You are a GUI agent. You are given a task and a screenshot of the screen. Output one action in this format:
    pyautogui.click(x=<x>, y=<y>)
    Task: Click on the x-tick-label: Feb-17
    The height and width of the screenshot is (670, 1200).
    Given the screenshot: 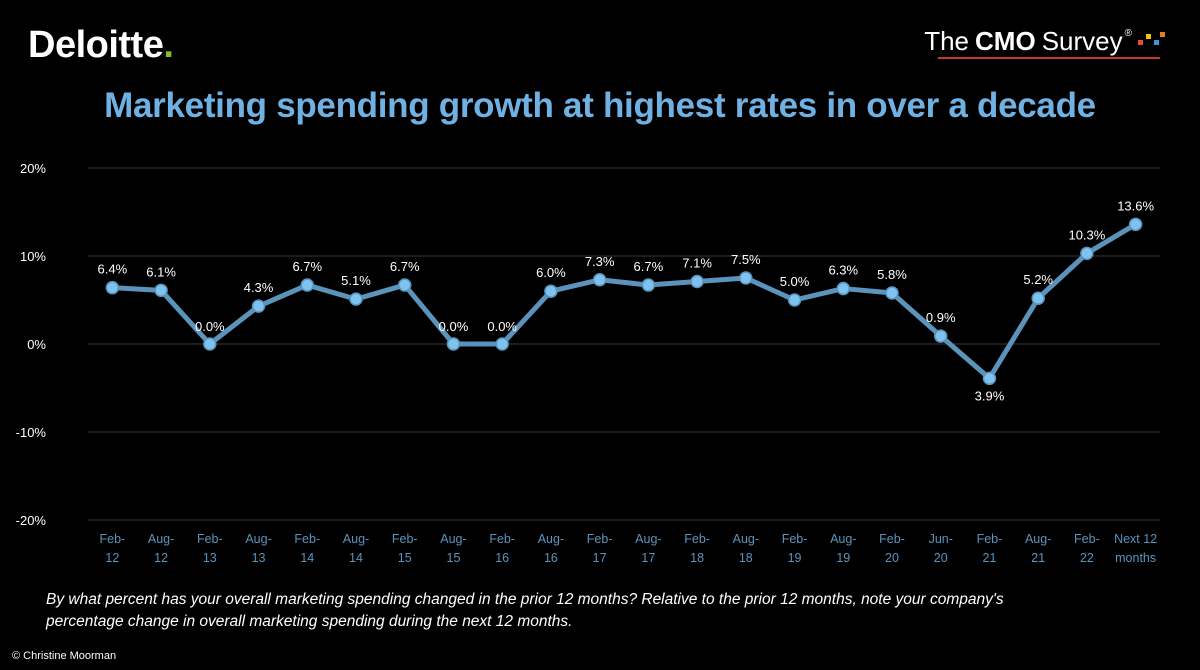 What is the action you would take?
    pyautogui.click(x=600, y=548)
    